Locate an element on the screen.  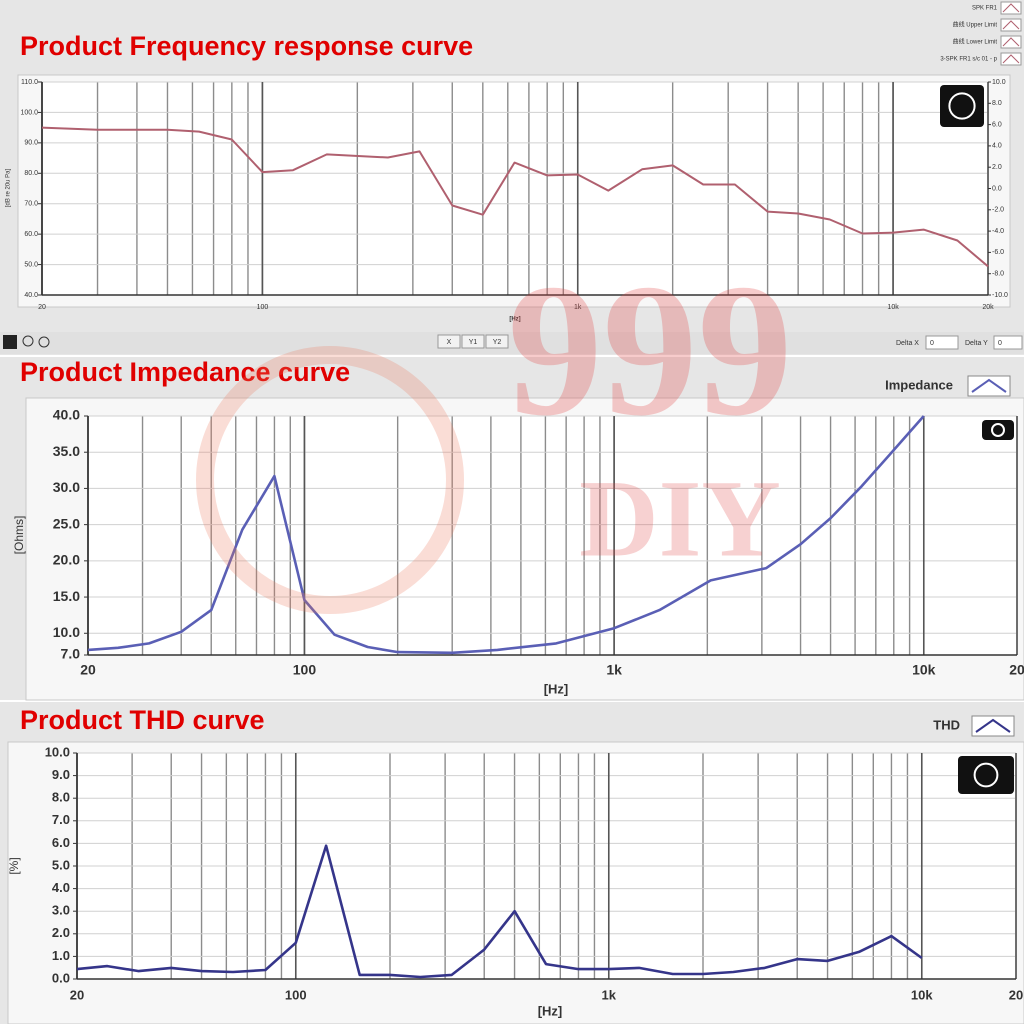
toolbar-button-label: Y1 is located at coordinates (473, 342).